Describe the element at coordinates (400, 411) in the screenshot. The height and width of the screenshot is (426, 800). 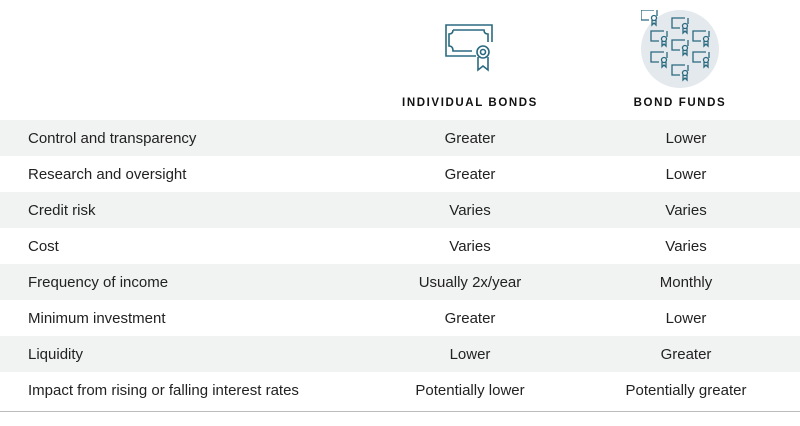
I see `divider` at that location.